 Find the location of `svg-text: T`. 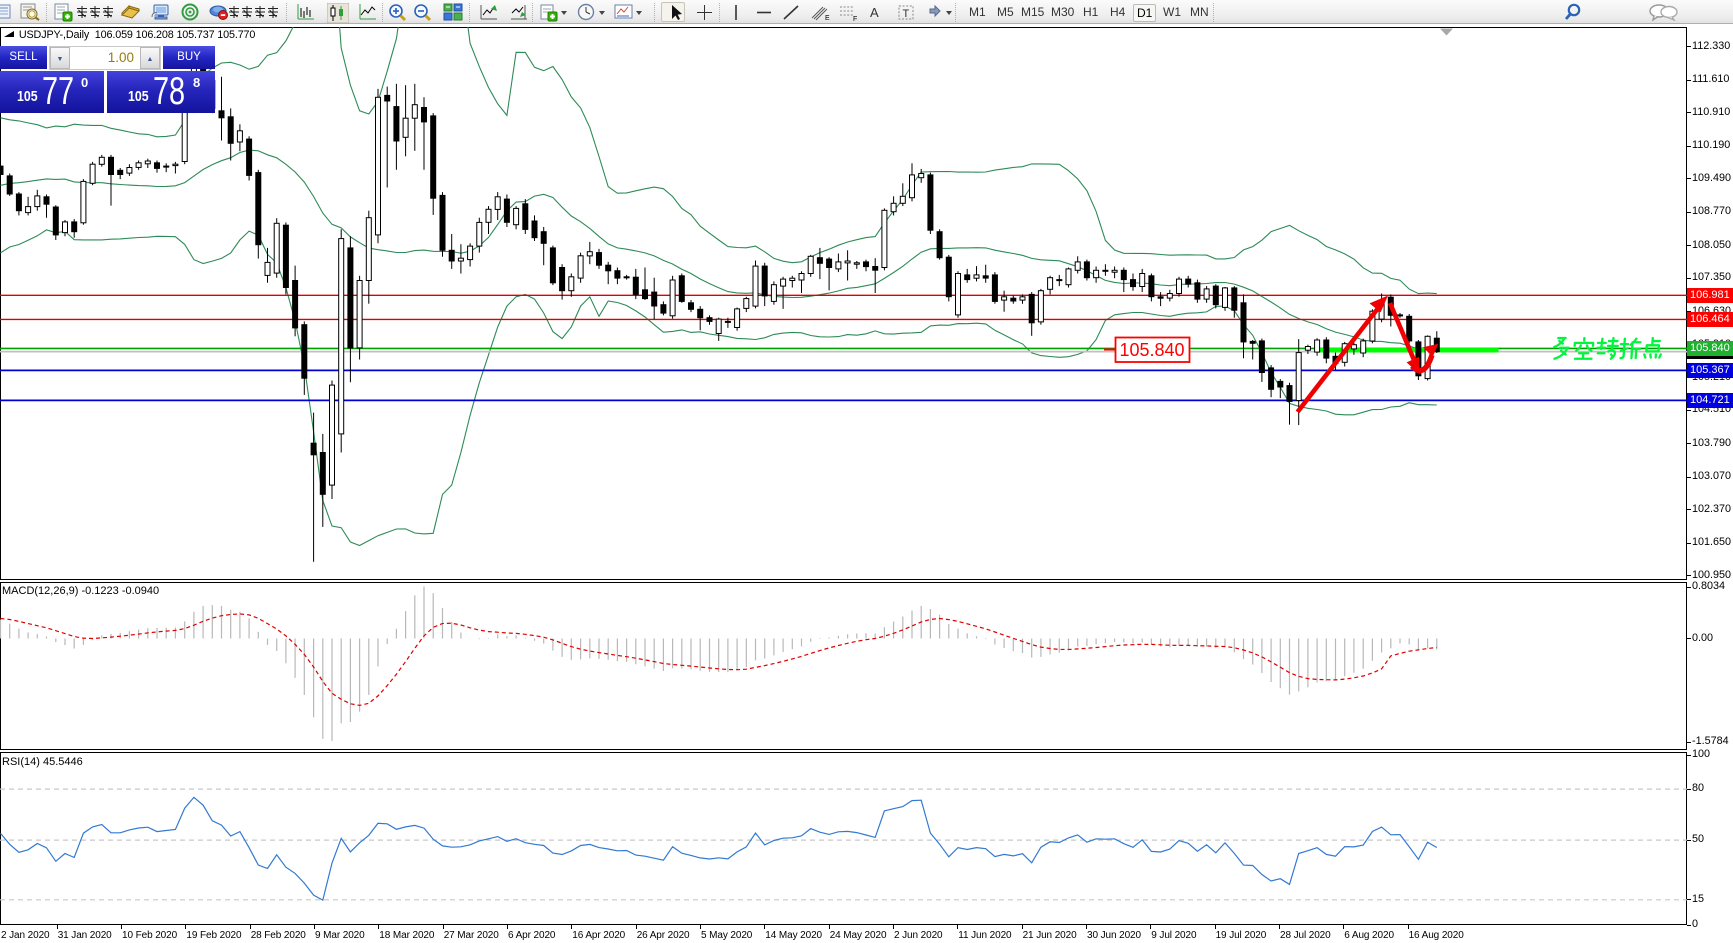

svg-text: T is located at coordinates (906, 14).